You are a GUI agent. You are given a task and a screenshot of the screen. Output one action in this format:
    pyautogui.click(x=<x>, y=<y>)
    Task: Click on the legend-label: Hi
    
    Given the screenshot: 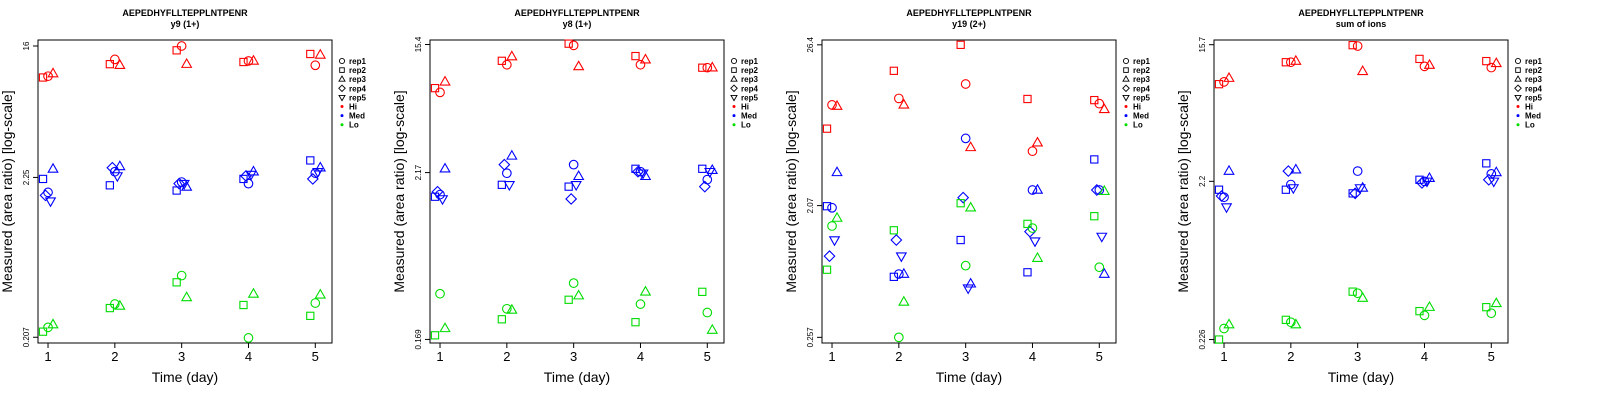 What is the action you would take?
    pyautogui.click(x=1137, y=107)
    